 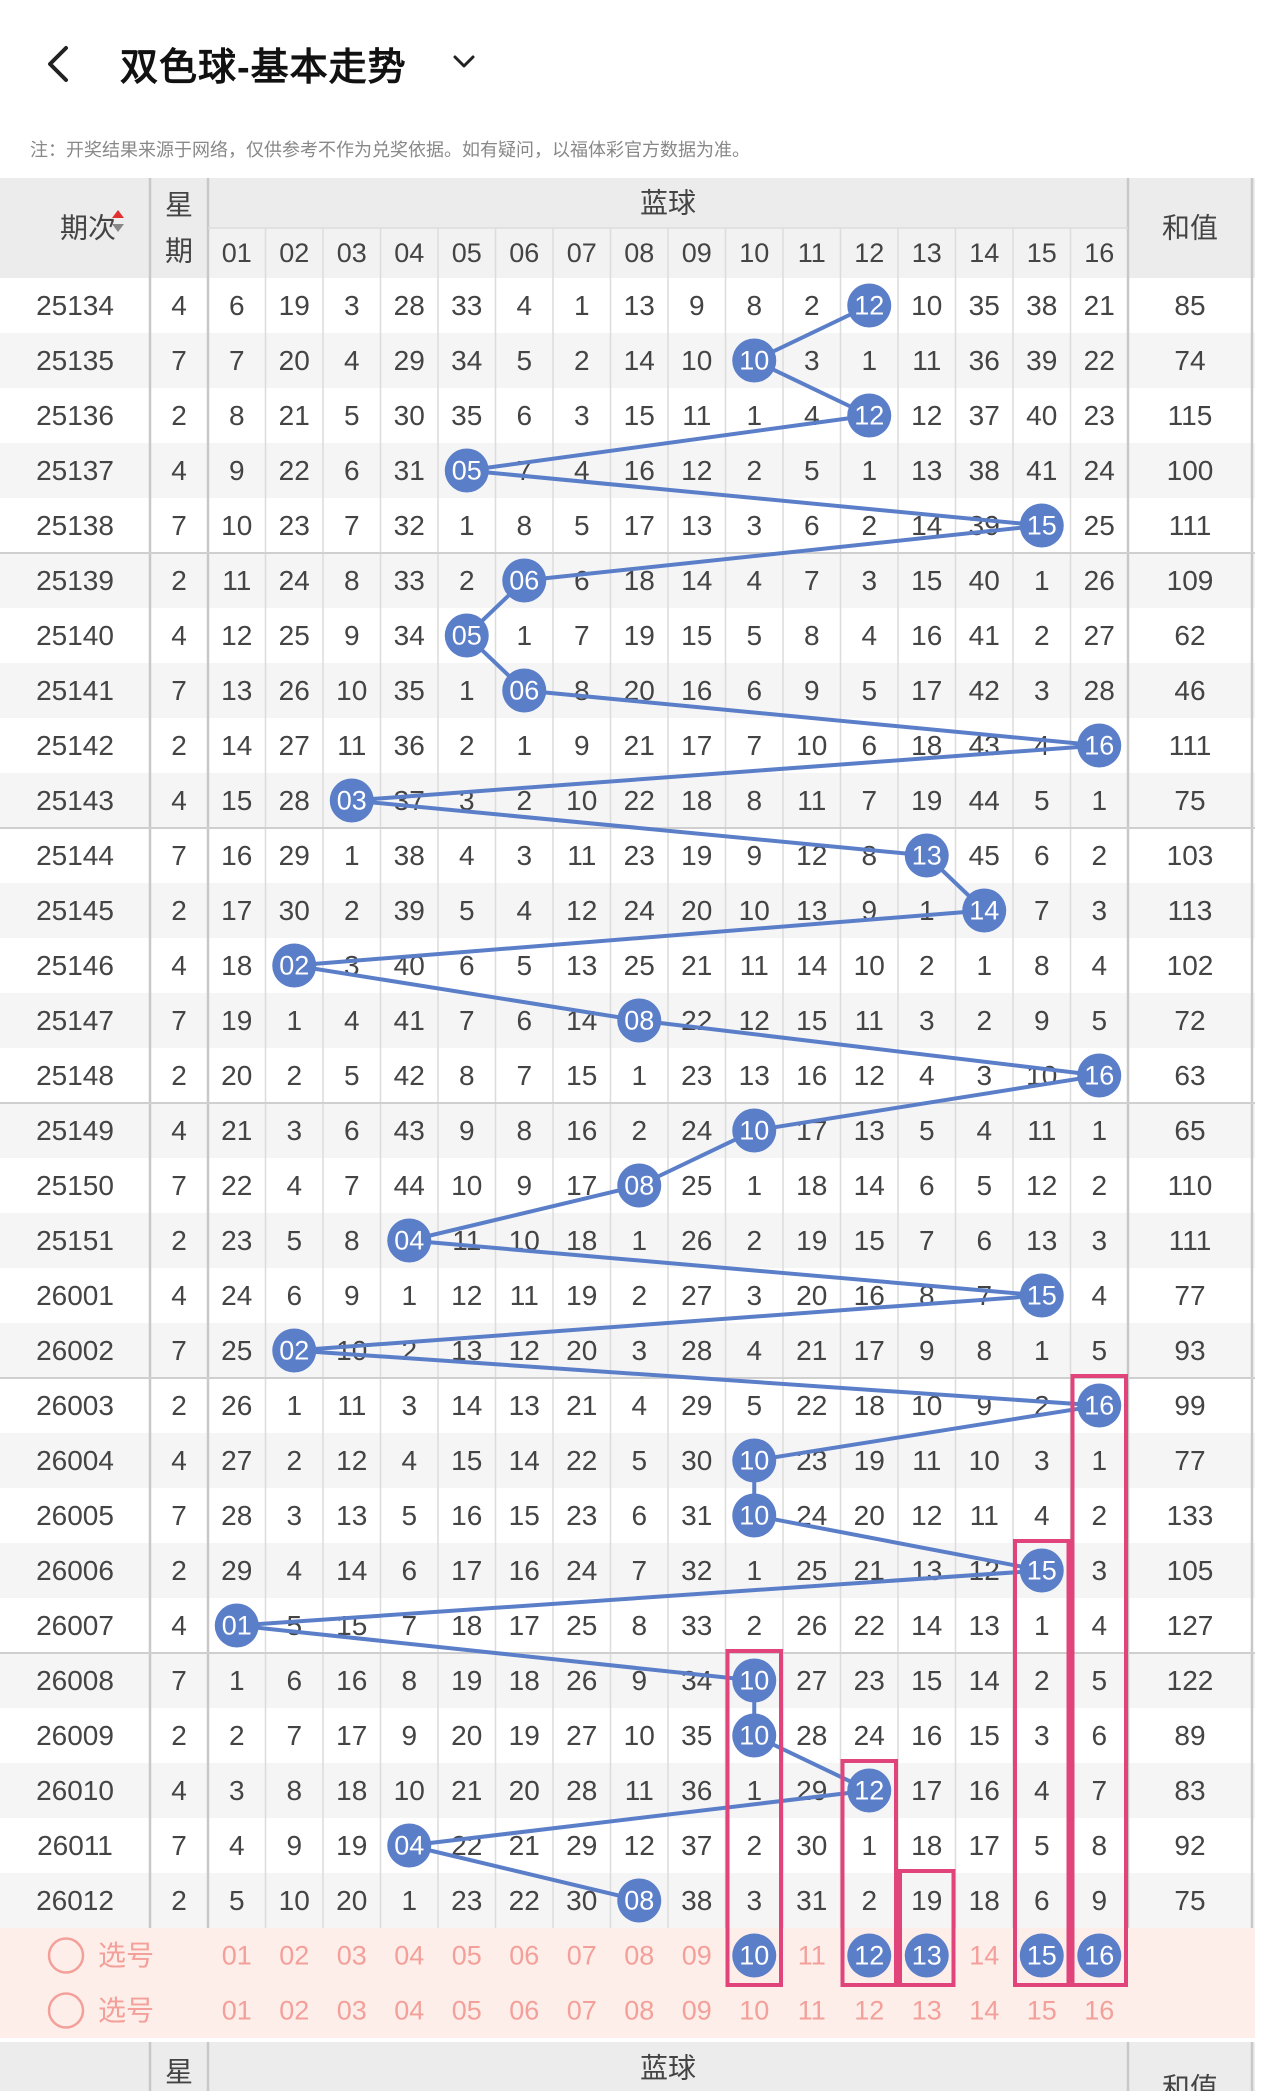 I want to click on miss-count-cell: 17, so click(x=351, y=1735).